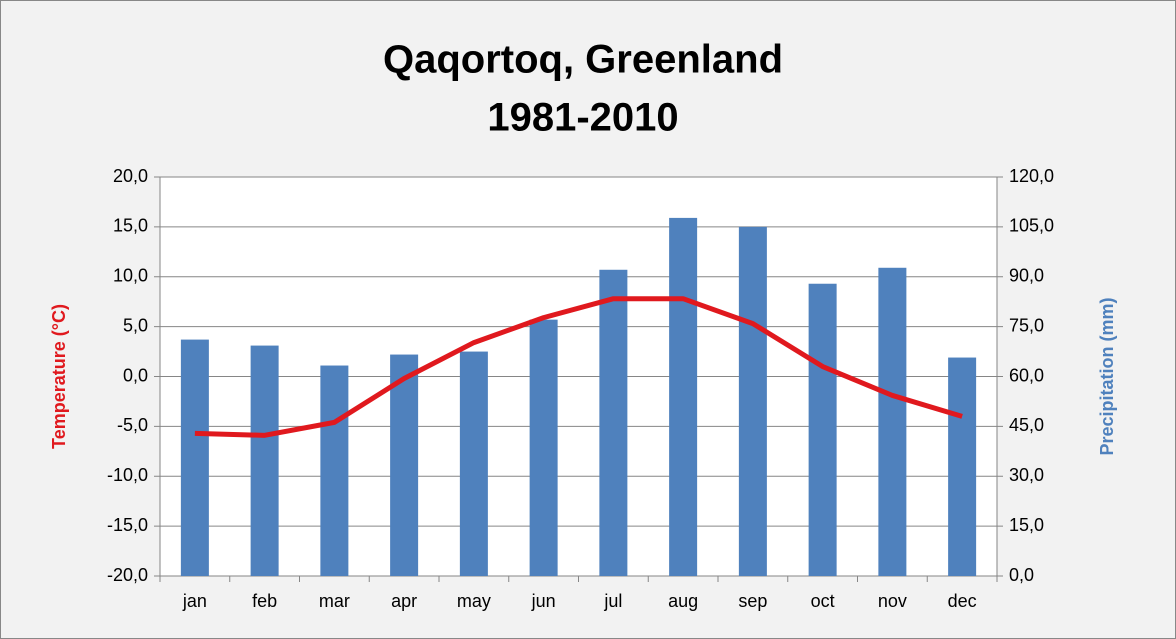 This screenshot has height=639, width=1176. I want to click on x-tick-label: mar, so click(334, 601).